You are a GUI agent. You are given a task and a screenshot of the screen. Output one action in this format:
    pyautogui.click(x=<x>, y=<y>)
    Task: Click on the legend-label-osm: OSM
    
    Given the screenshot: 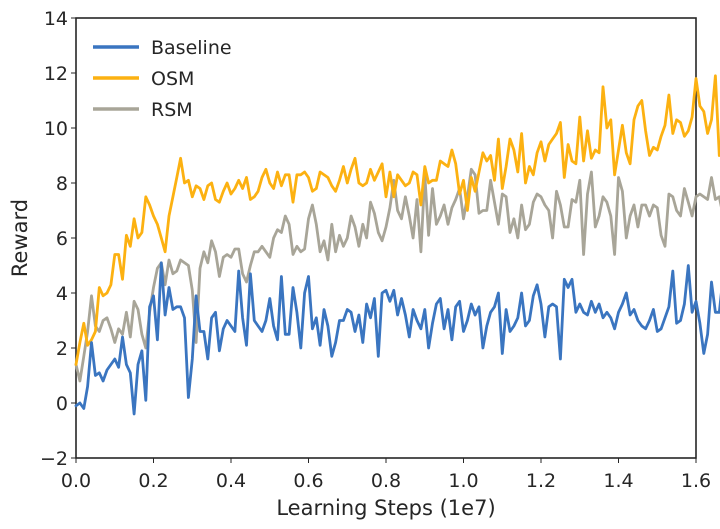 What is the action you would take?
    pyautogui.click(x=172, y=79)
    